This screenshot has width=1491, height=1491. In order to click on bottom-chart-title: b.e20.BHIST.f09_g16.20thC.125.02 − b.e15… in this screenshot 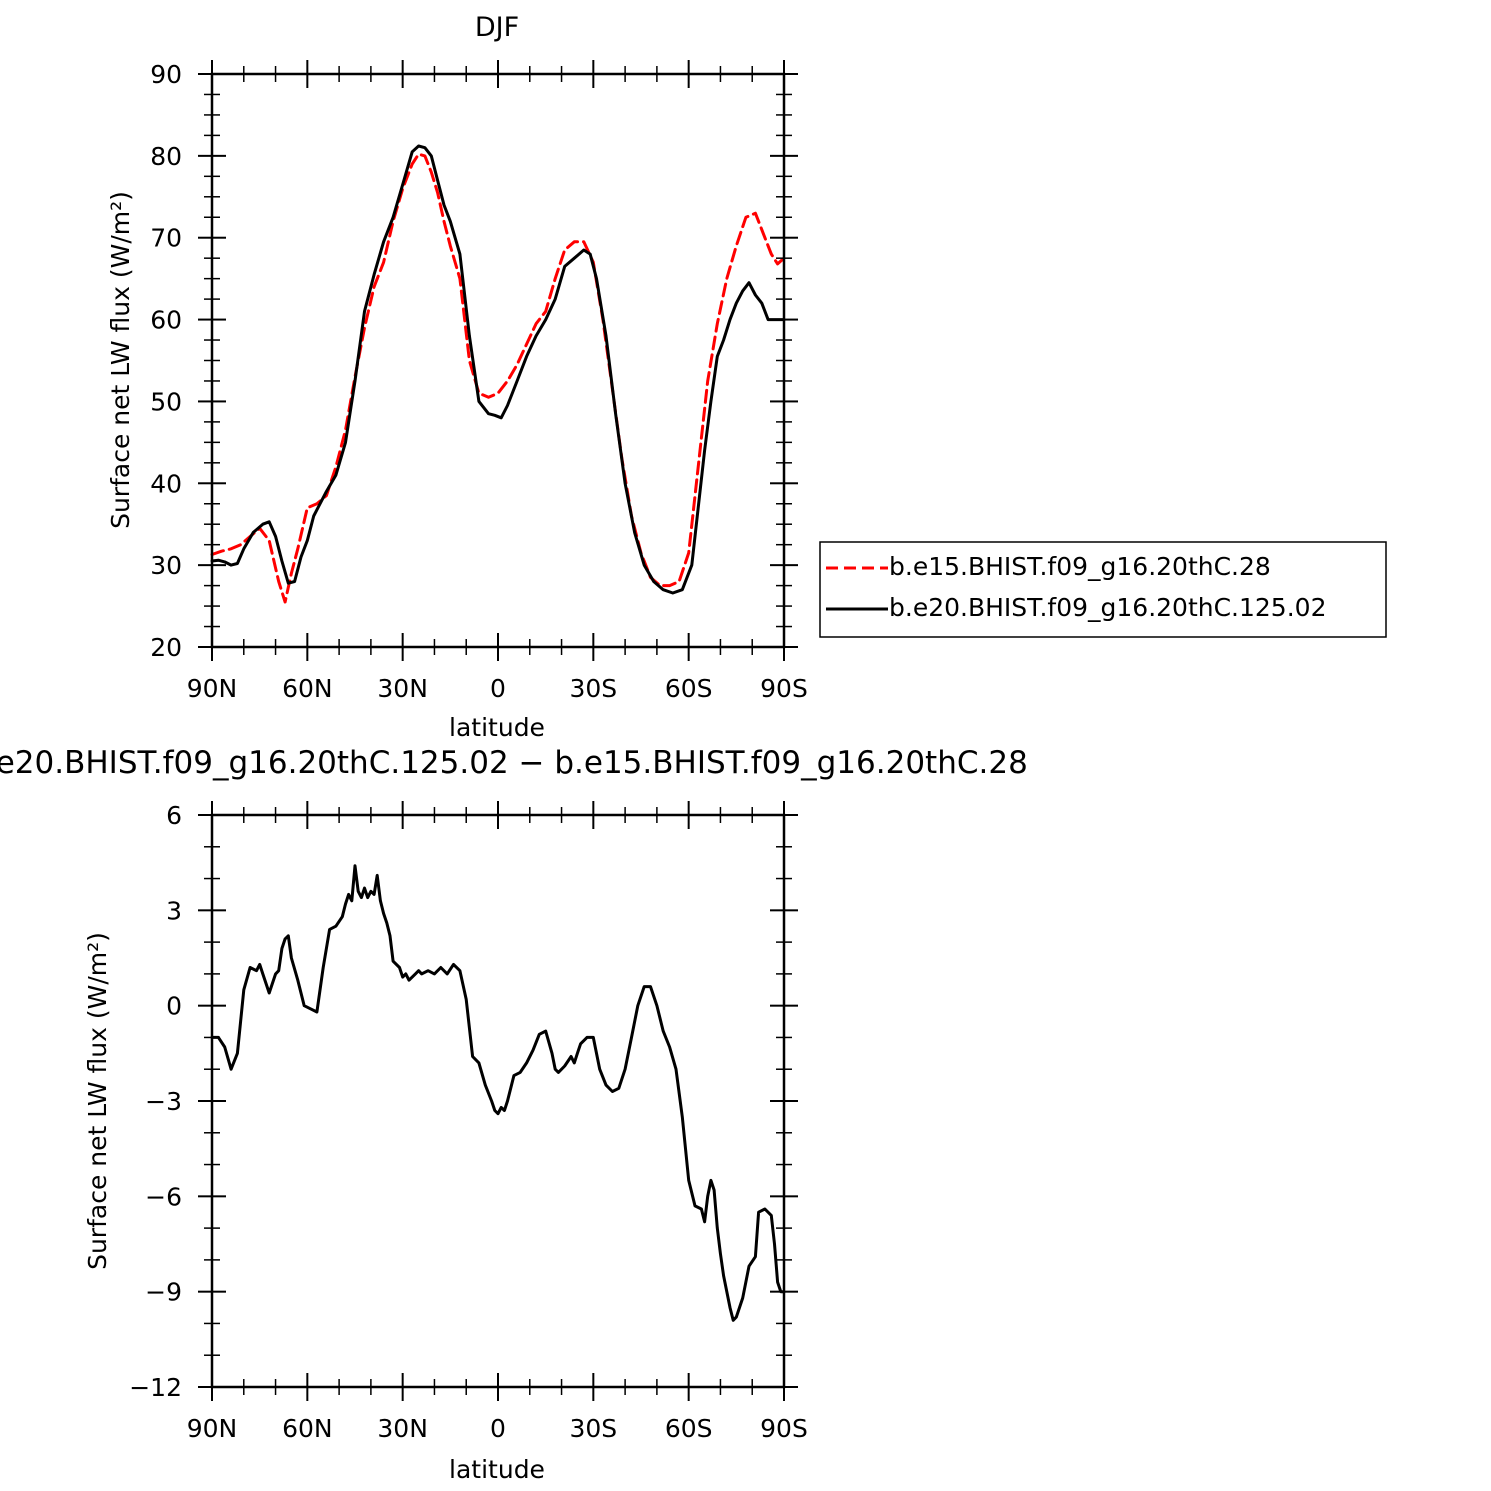, I will do `click(514, 763)`.